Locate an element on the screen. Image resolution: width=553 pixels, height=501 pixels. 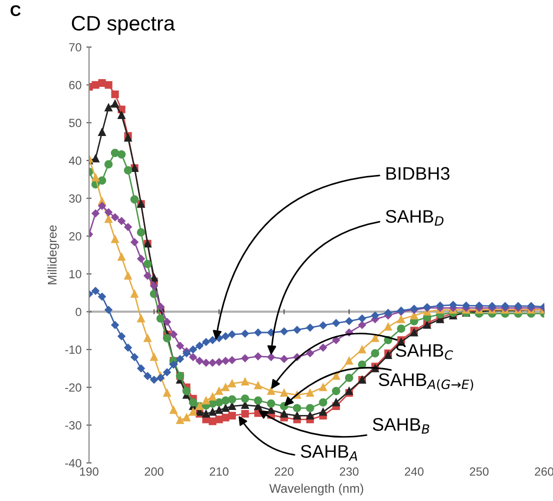
x-tick-label: 230 is located at coordinates (349, 471).